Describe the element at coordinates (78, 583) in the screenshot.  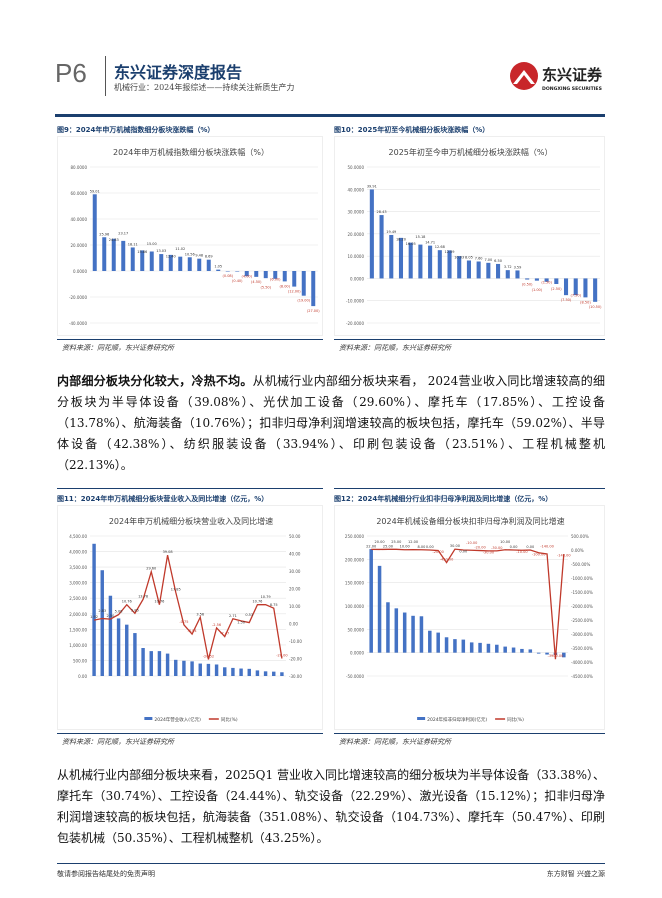
I see `y-tick-label: 3,000.00` at that location.